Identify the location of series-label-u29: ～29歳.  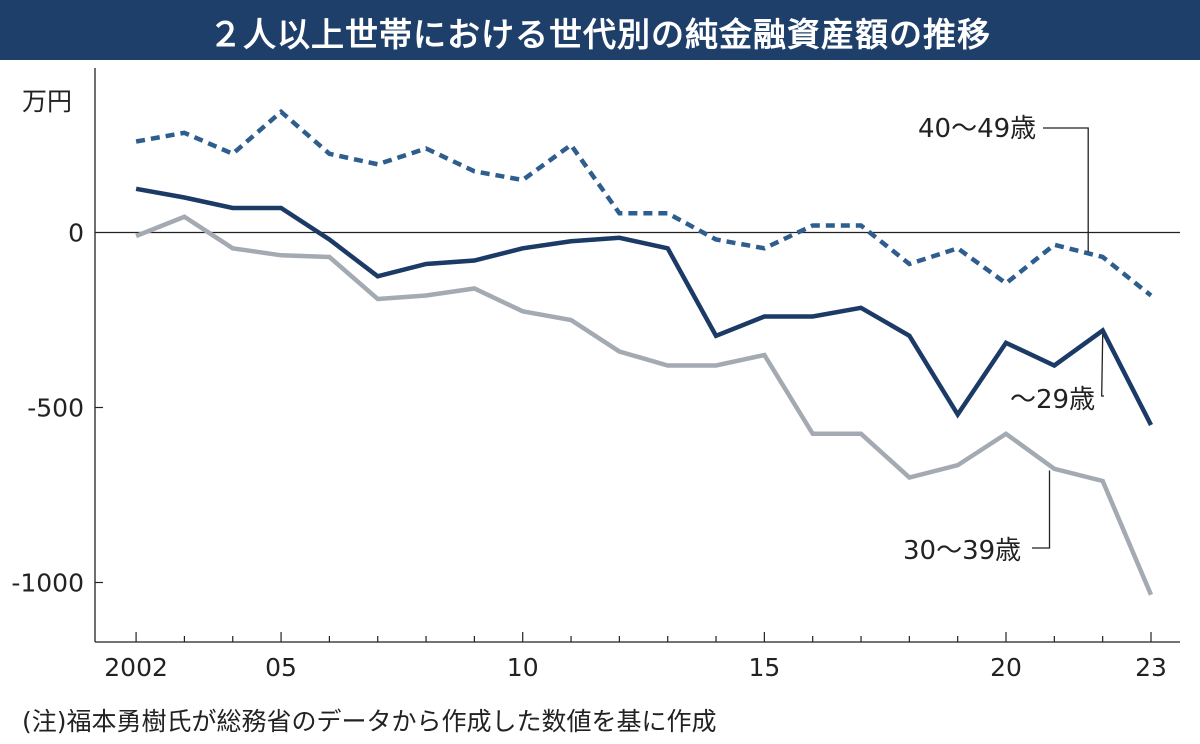
(1052, 400).